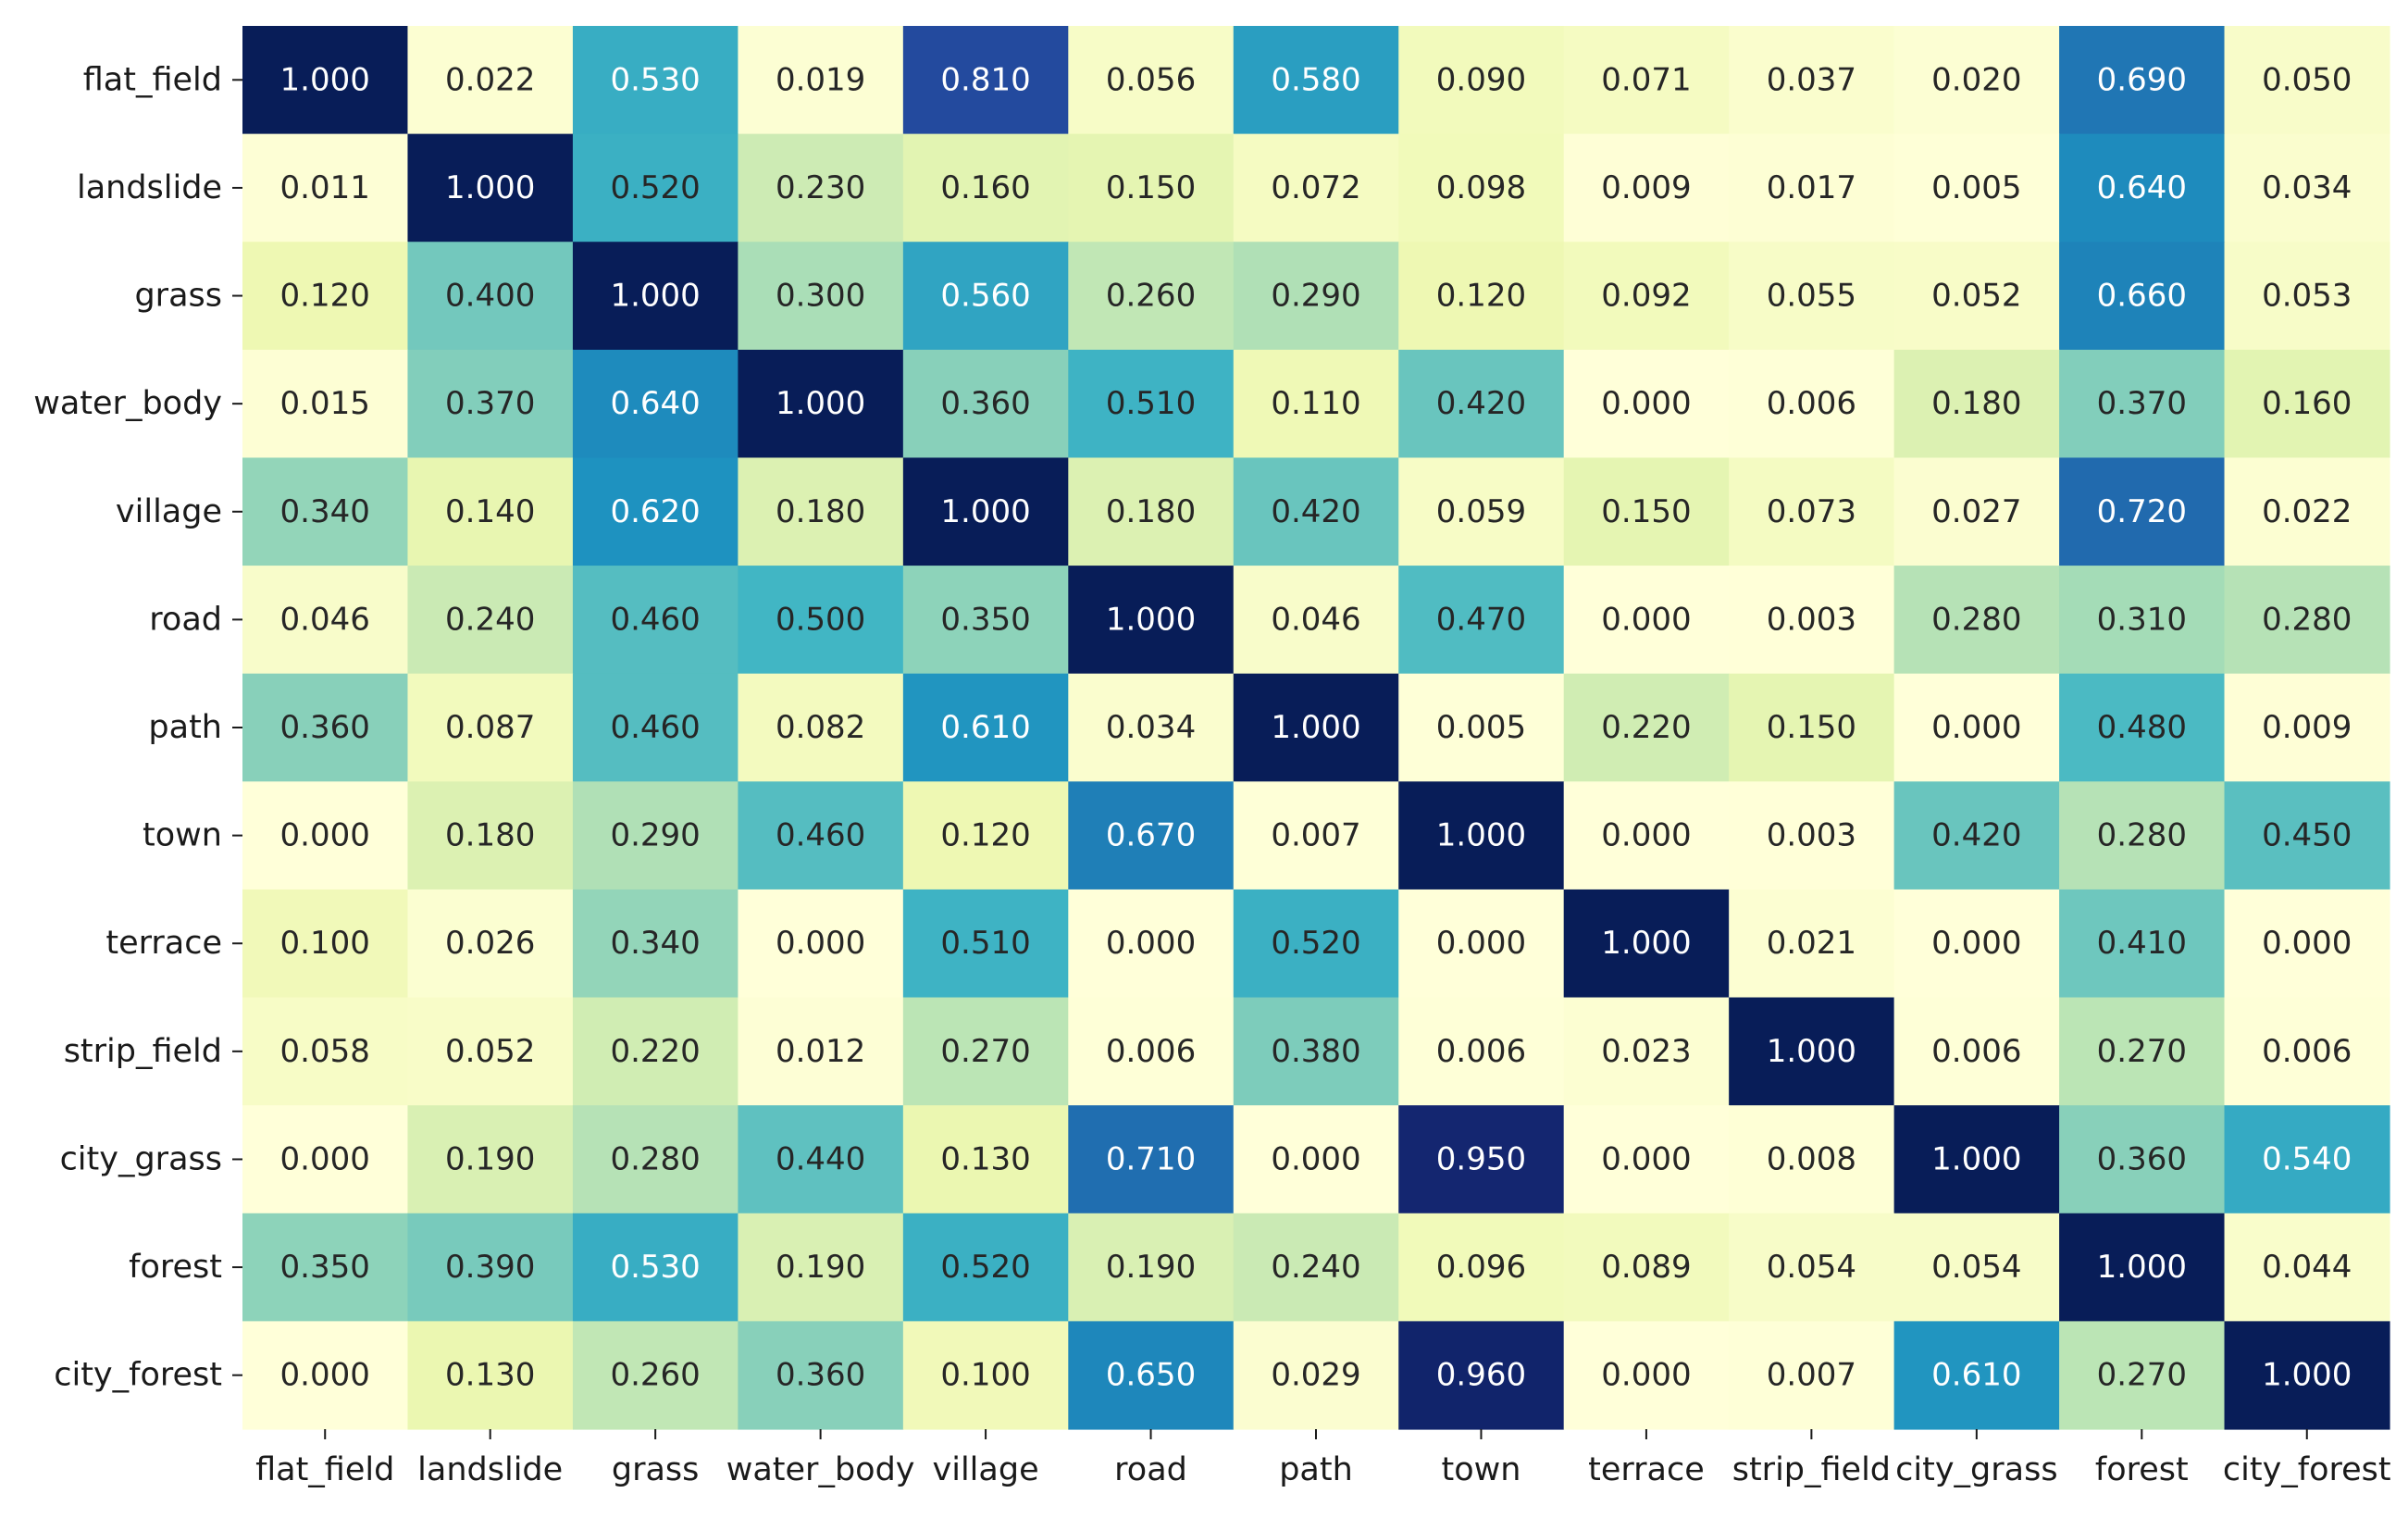  I want to click on heatmap-cell-grass-city_forest, so click(2307, 296).